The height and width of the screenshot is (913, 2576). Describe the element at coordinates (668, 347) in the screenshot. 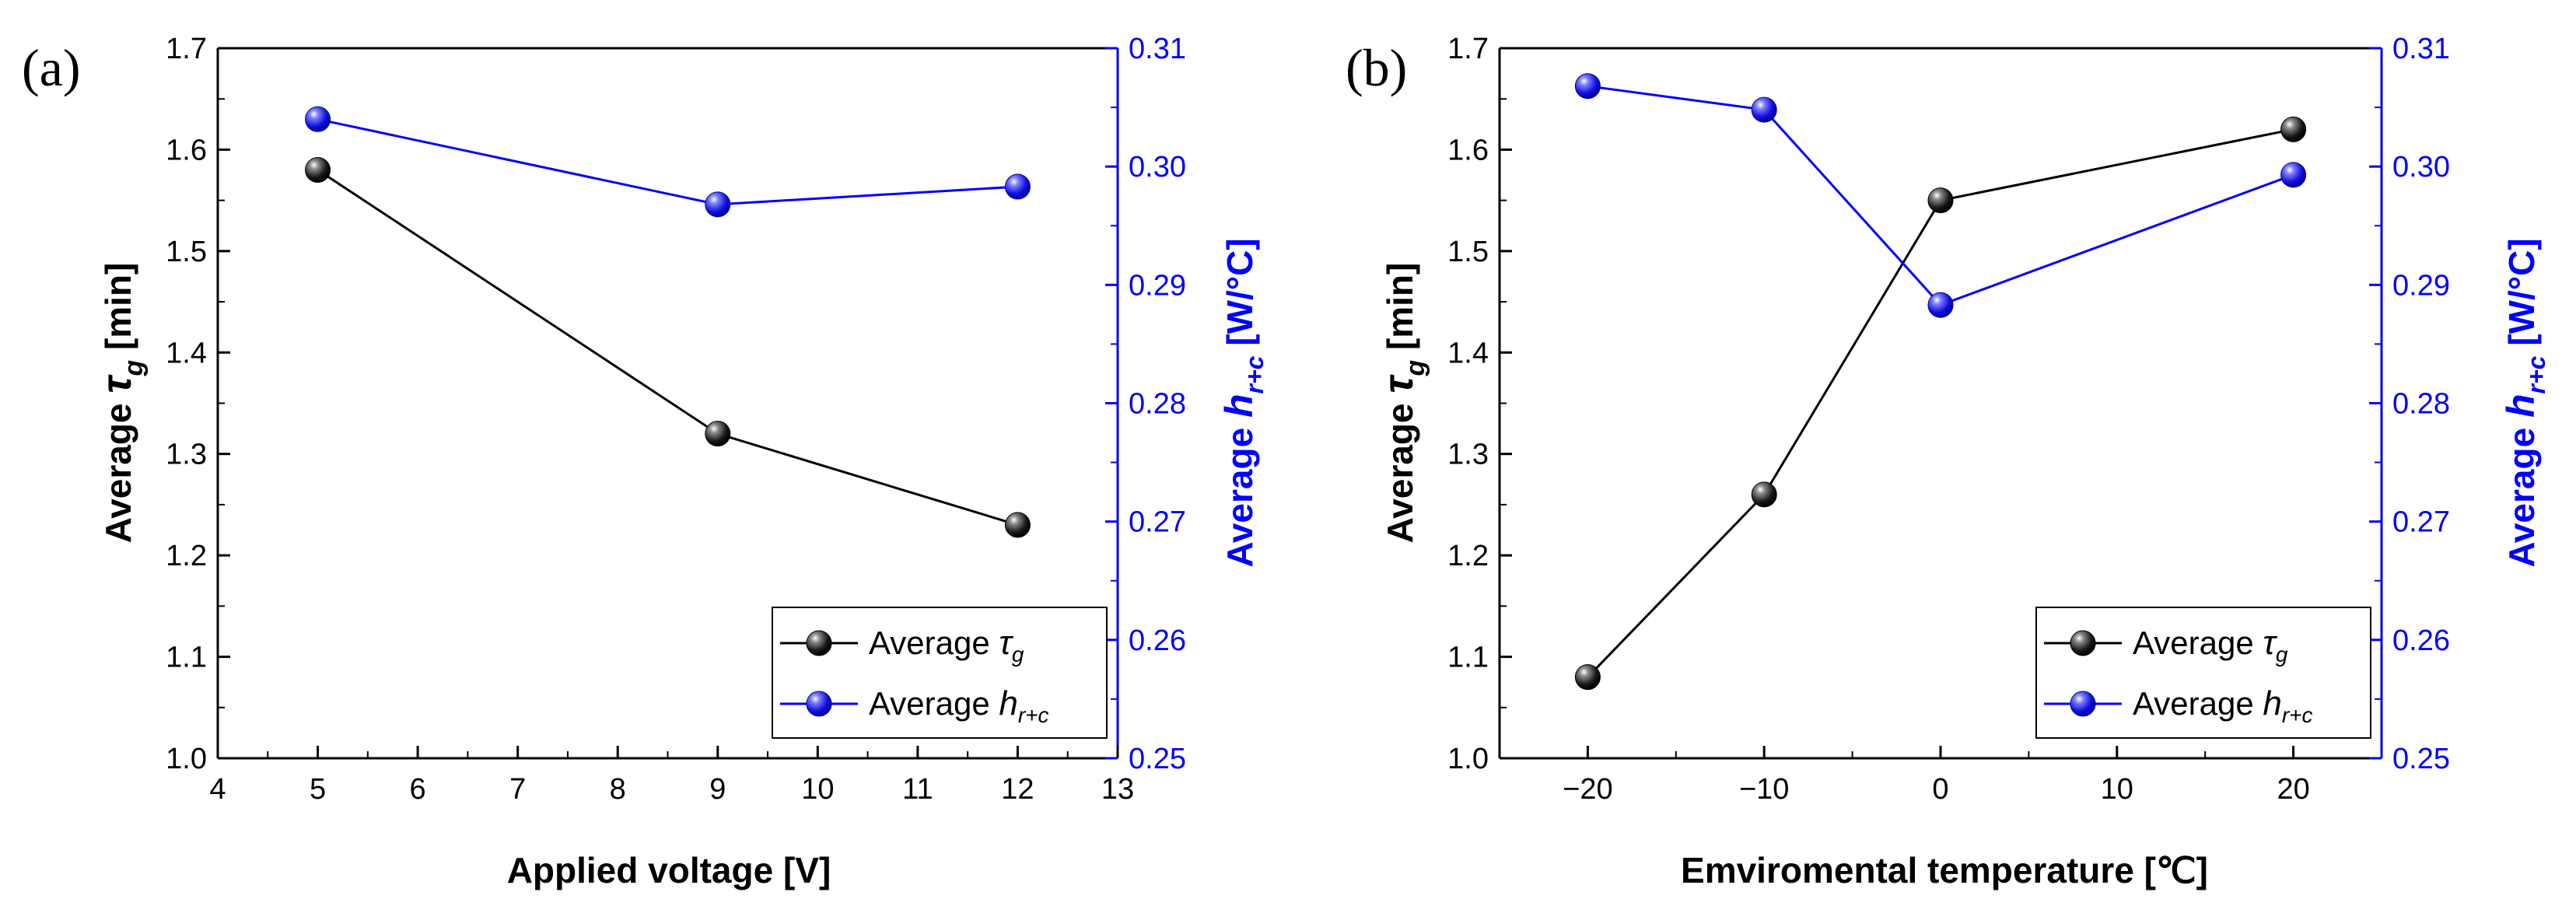

I see `series-line-tau-g` at that location.